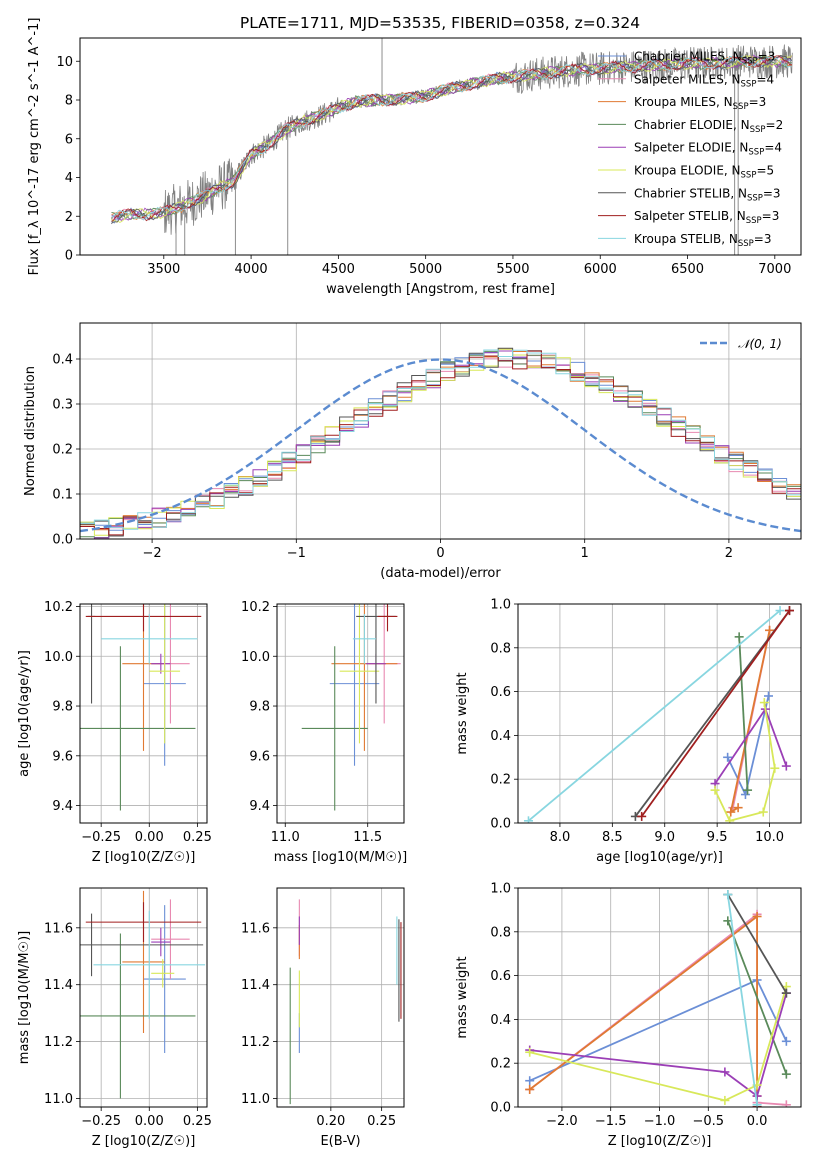 This screenshot has height=1170, width=819. What do you see at coordinates (251, 269) in the screenshot?
I see `x-tick-label: 4000` at bounding box center [251, 269].